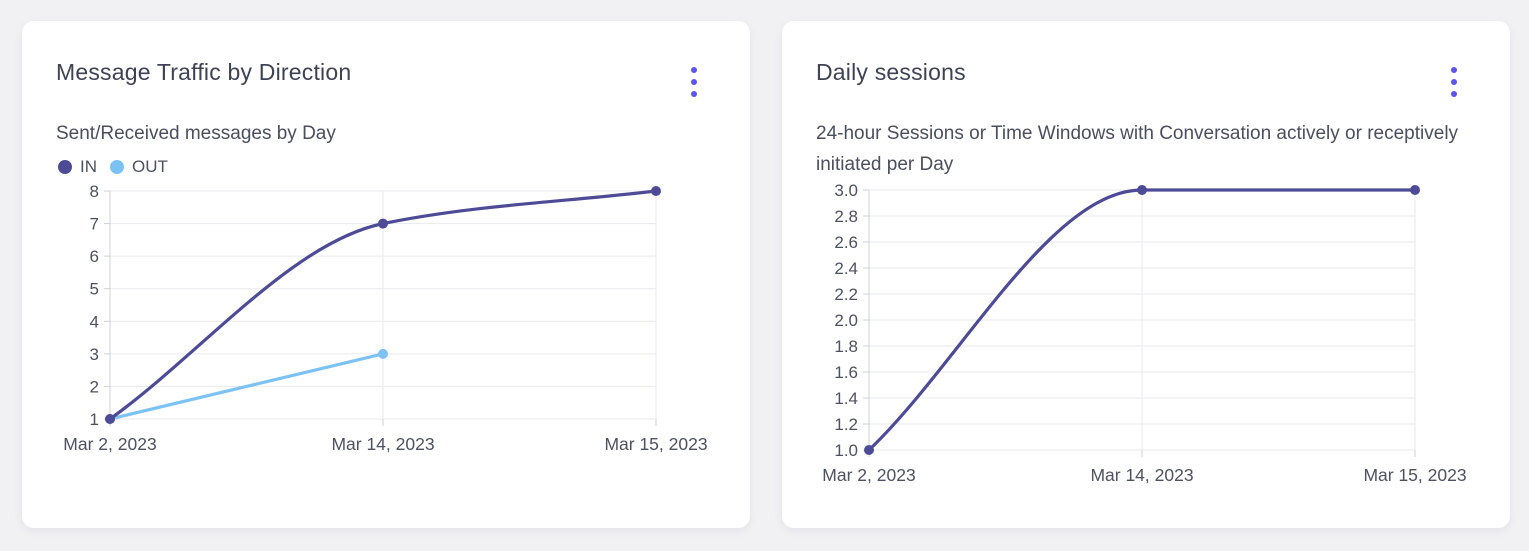 This screenshot has height=551, width=1529. I want to click on svg-text: 1.4, so click(846, 398).